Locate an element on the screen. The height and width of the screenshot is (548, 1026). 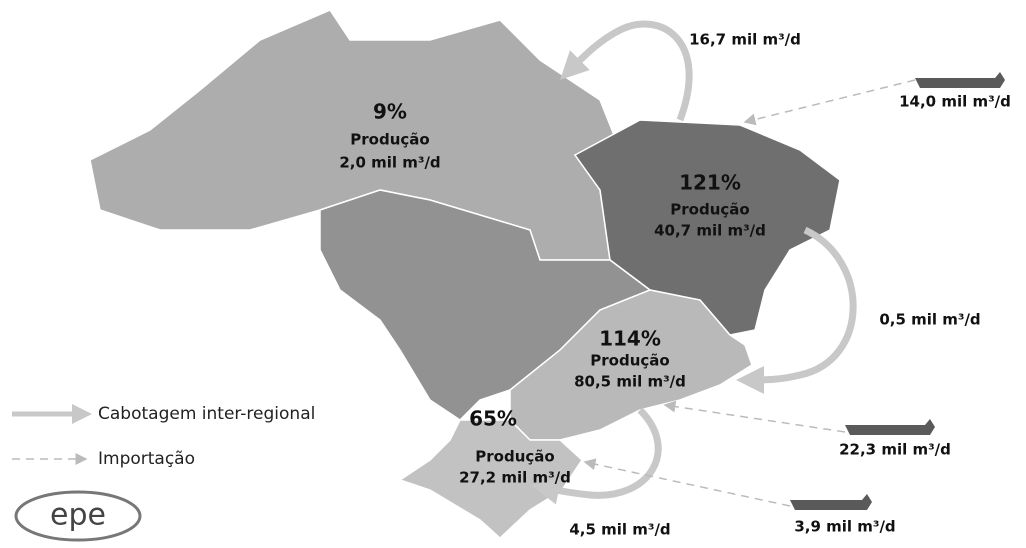
region-southeast is located at coordinates (631, 365).